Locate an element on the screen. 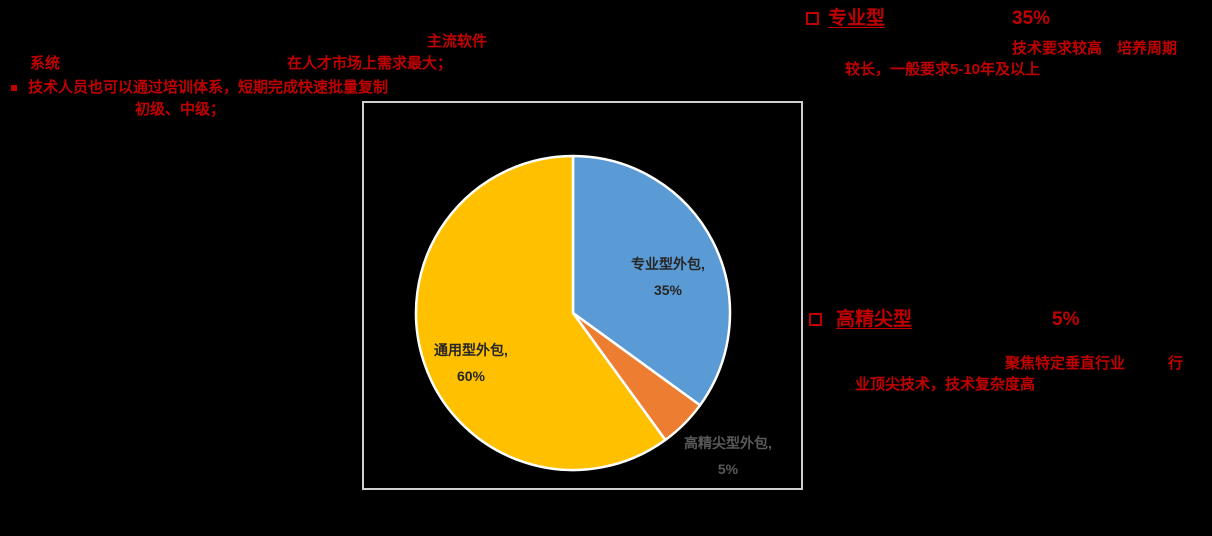 Image resolution: width=1212 pixels, height=536 pixels. highend-desc-line1-tail: 行 is located at coordinates (1176, 363).